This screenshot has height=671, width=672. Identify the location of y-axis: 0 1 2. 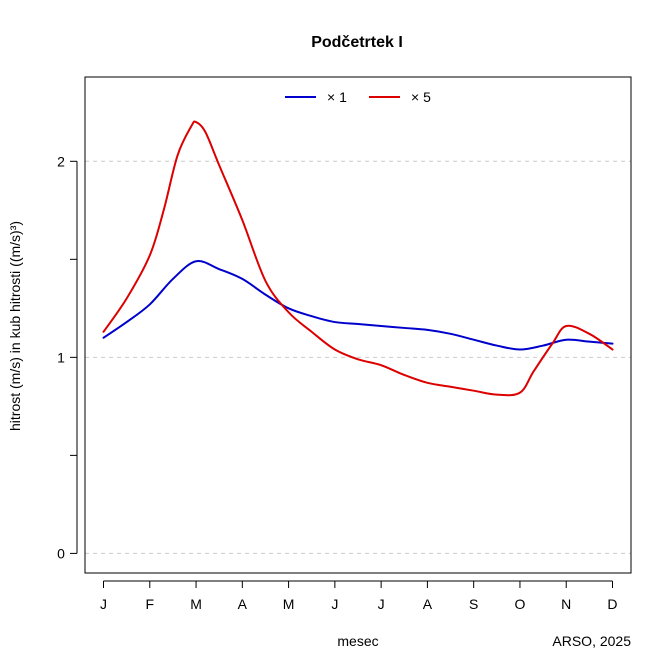
(67, 357).